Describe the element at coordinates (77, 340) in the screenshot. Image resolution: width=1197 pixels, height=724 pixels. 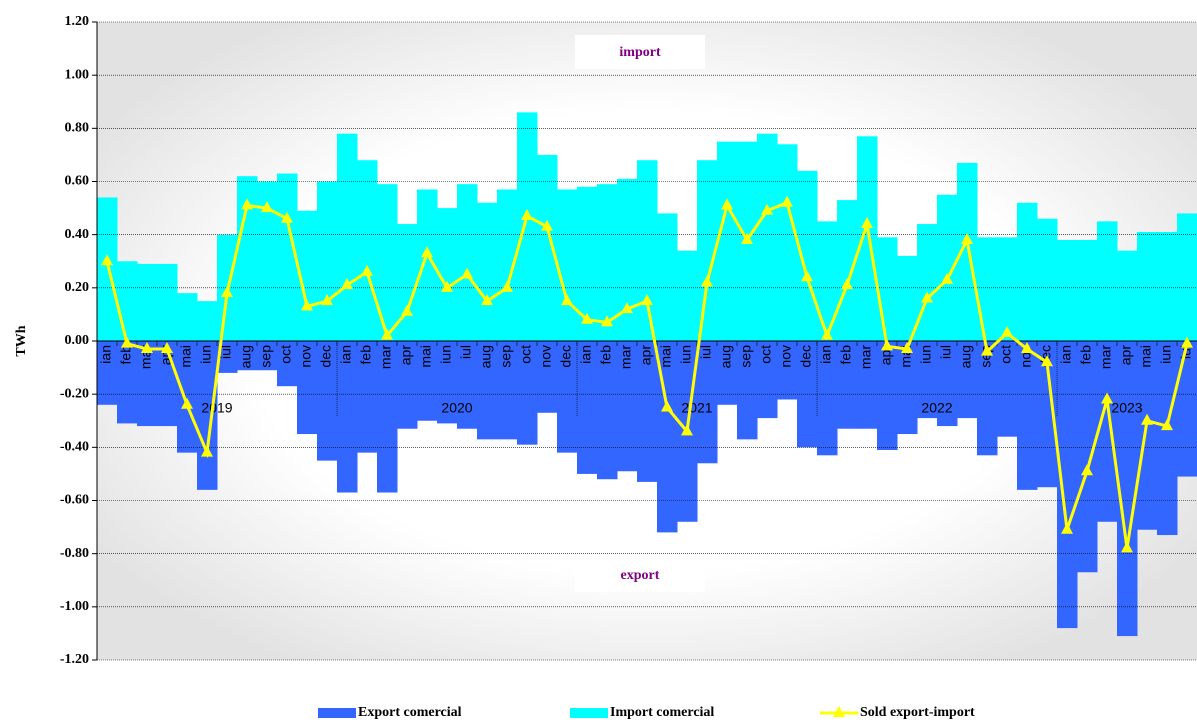
I see `y-tick-label: 0.00` at that location.